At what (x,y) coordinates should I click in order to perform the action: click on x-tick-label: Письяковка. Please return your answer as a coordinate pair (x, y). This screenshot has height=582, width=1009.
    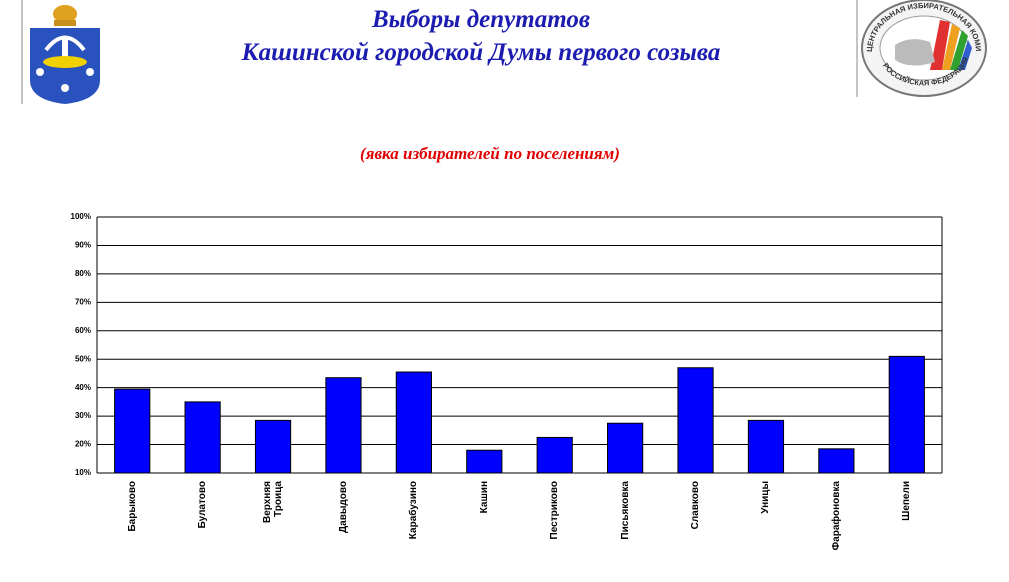
    Looking at the image, I should click on (625, 510).